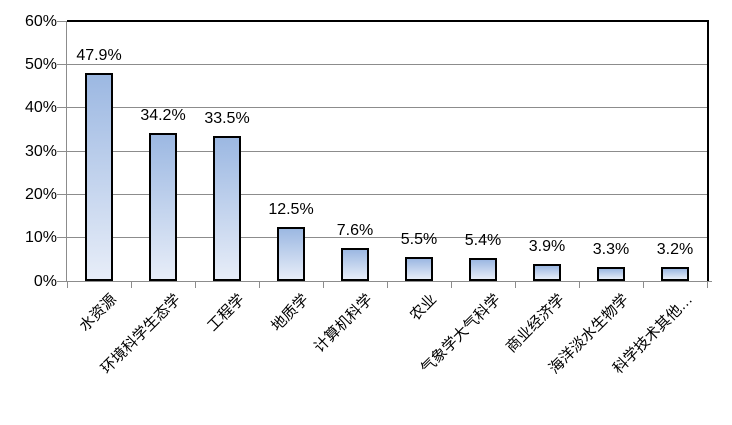  What do you see at coordinates (40, 21) in the screenshot?
I see `y-axis-tick-label: 60%` at bounding box center [40, 21].